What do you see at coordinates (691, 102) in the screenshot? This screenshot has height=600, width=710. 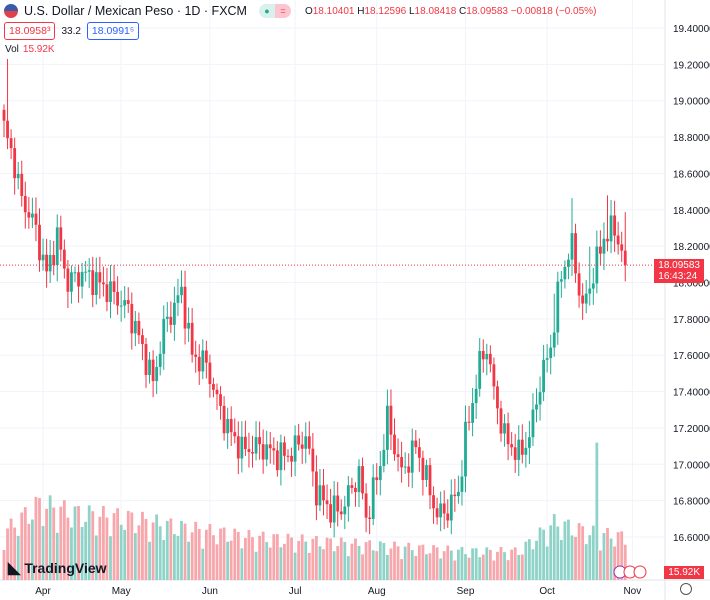 I see `y-tick-label: 19.00000` at bounding box center [691, 102].